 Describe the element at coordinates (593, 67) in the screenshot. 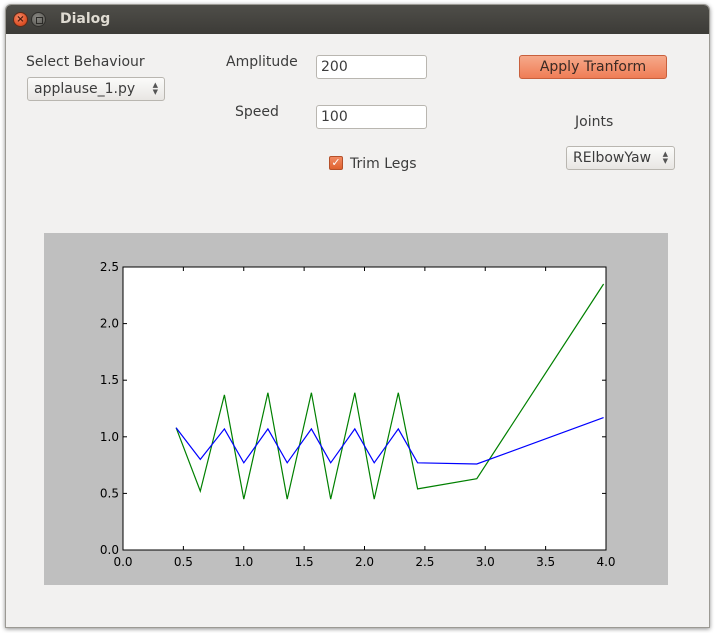

I see `apply-transform-button: Apply Tranform` at that location.